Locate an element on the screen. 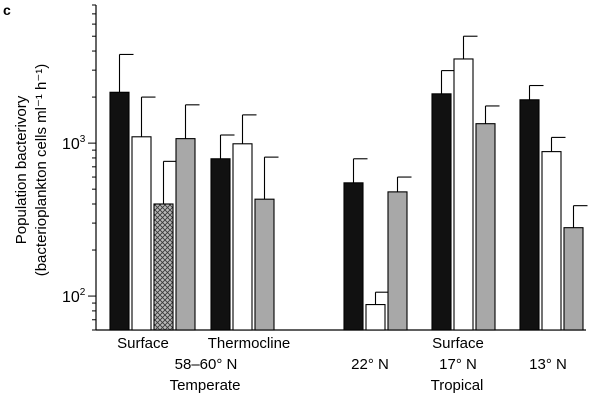 This screenshot has width=600, height=400. y-axis-label-line1: Population bacterivory is located at coordinates (21, 169).